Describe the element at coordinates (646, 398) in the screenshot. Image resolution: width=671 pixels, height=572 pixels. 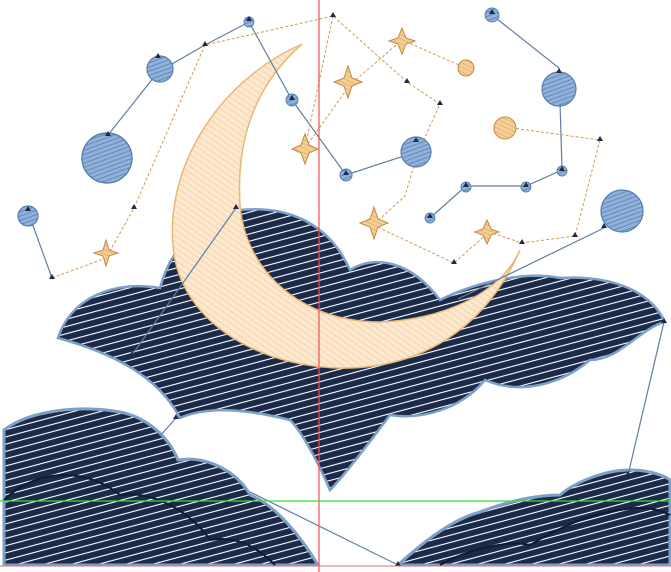
I see `jump-stitch-blue-e` at that location.